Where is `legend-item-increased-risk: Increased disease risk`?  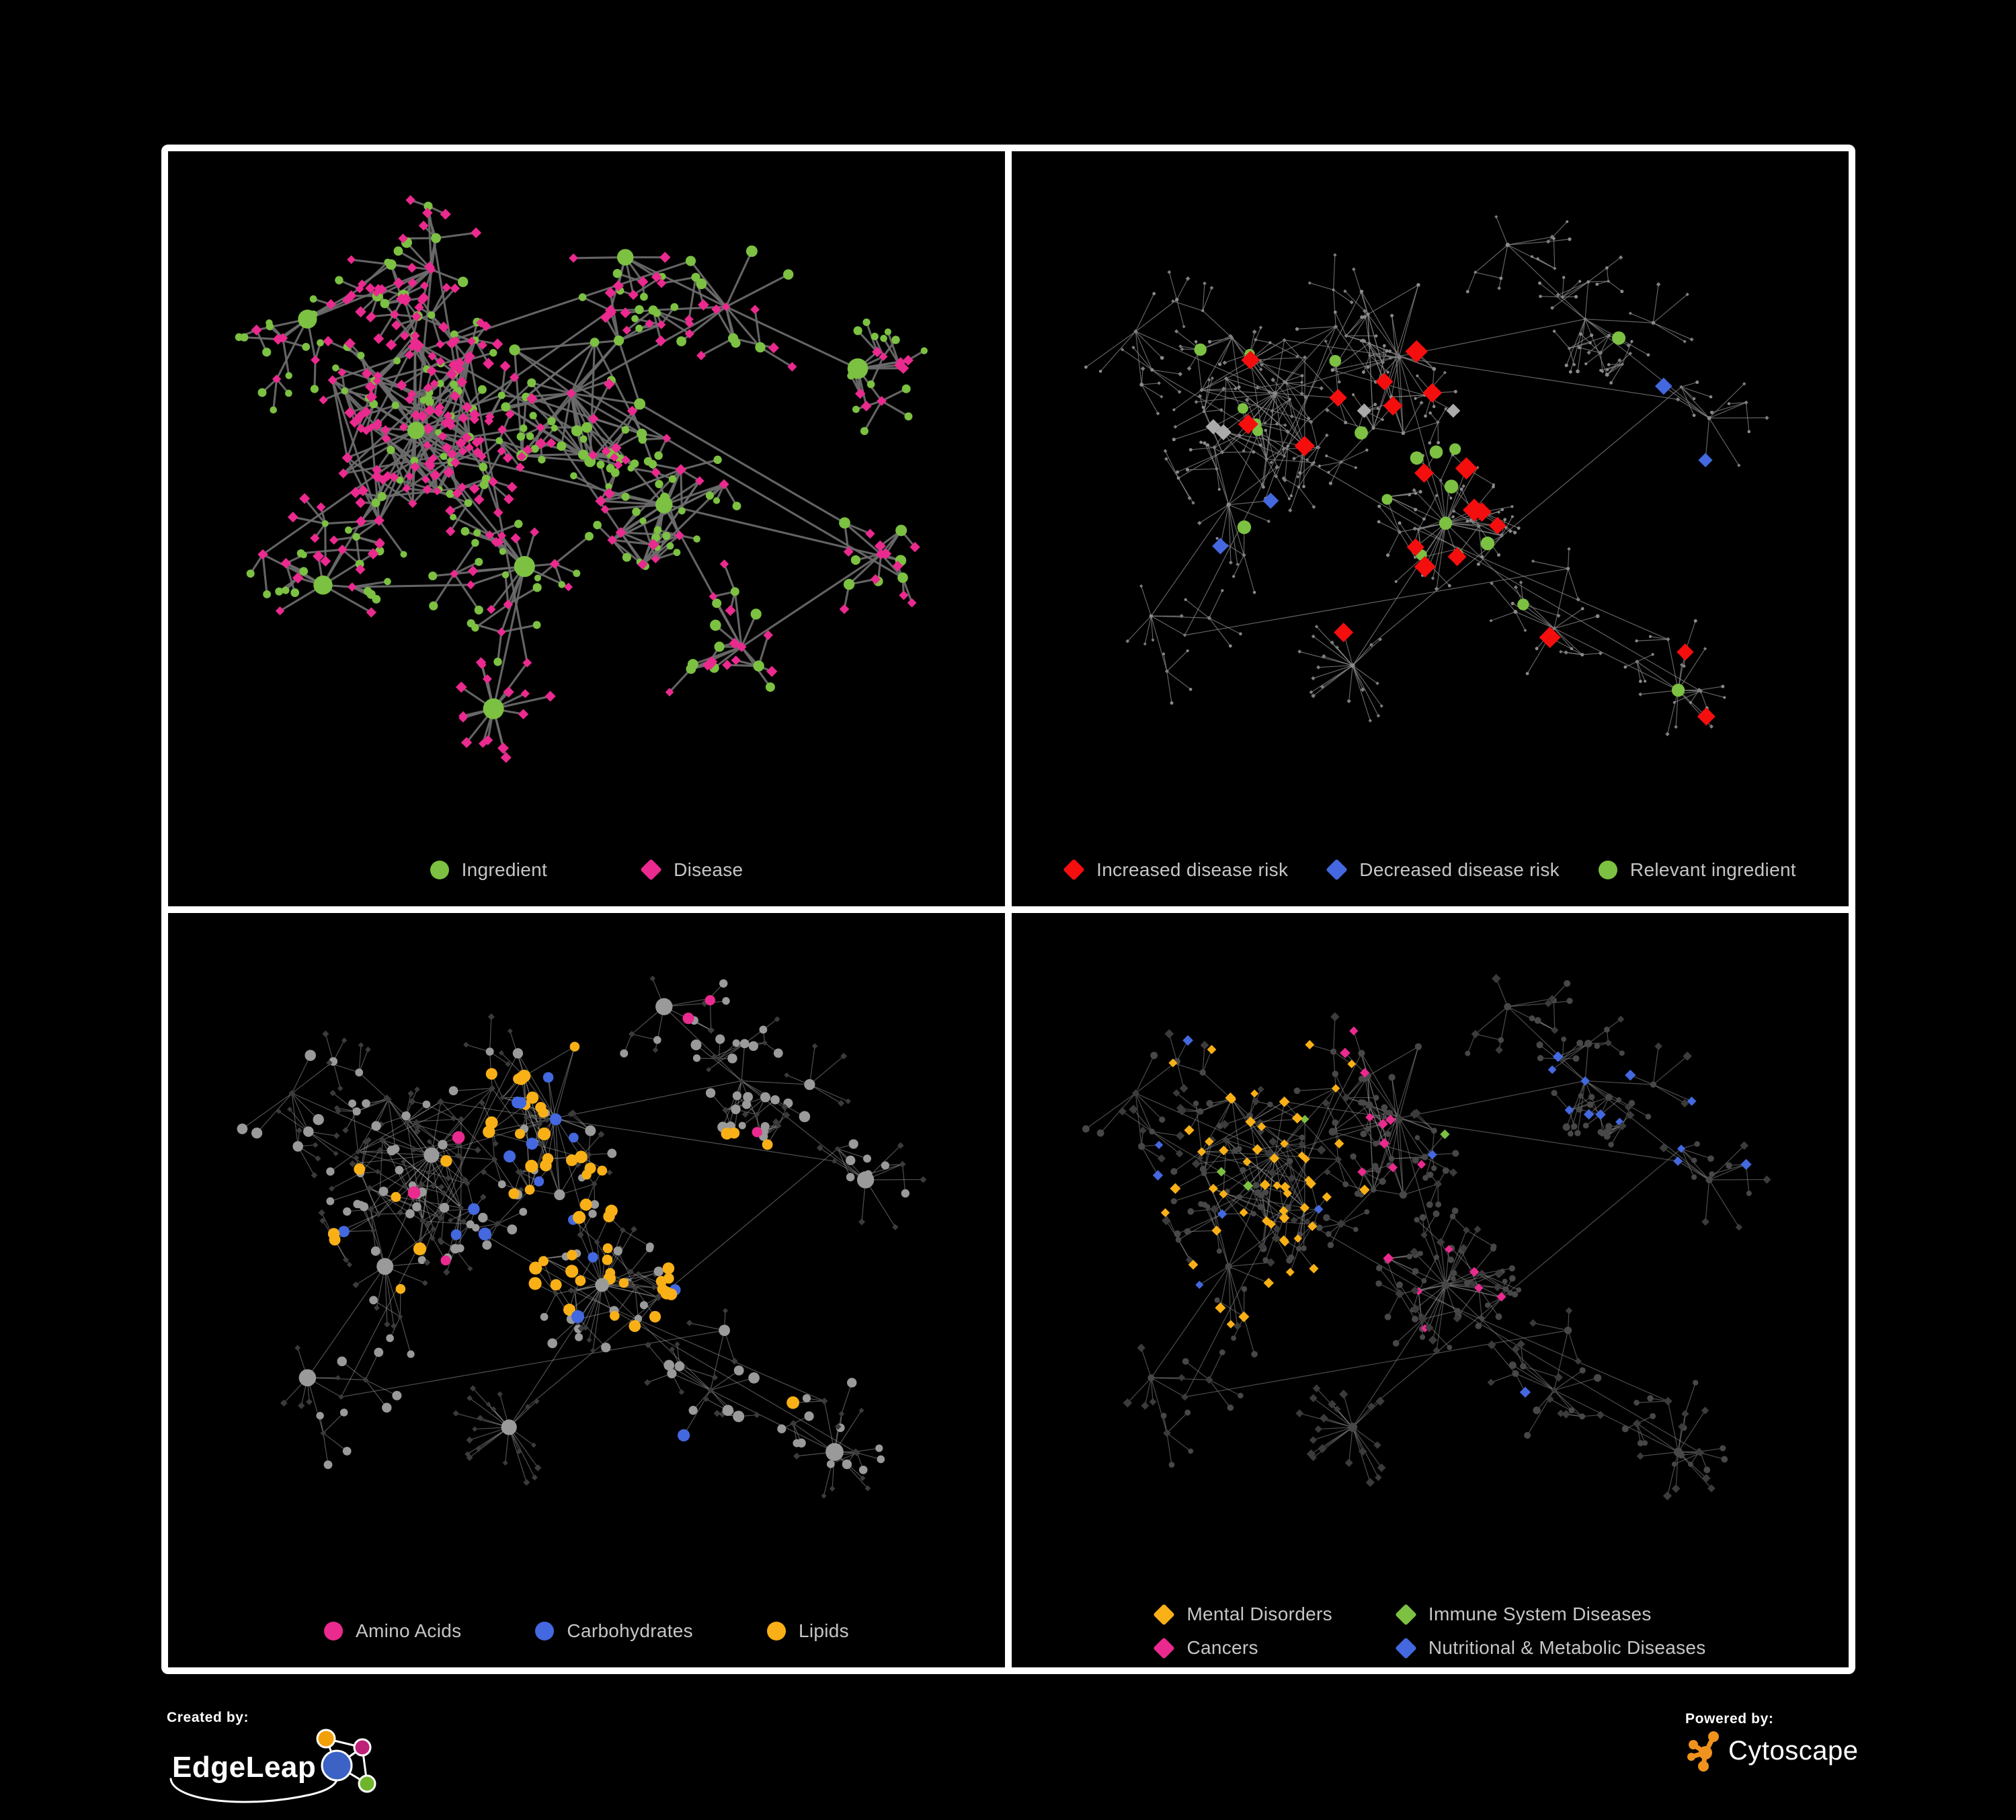
legend-item-increased-risk: Increased disease risk is located at coordinates (1176, 870).